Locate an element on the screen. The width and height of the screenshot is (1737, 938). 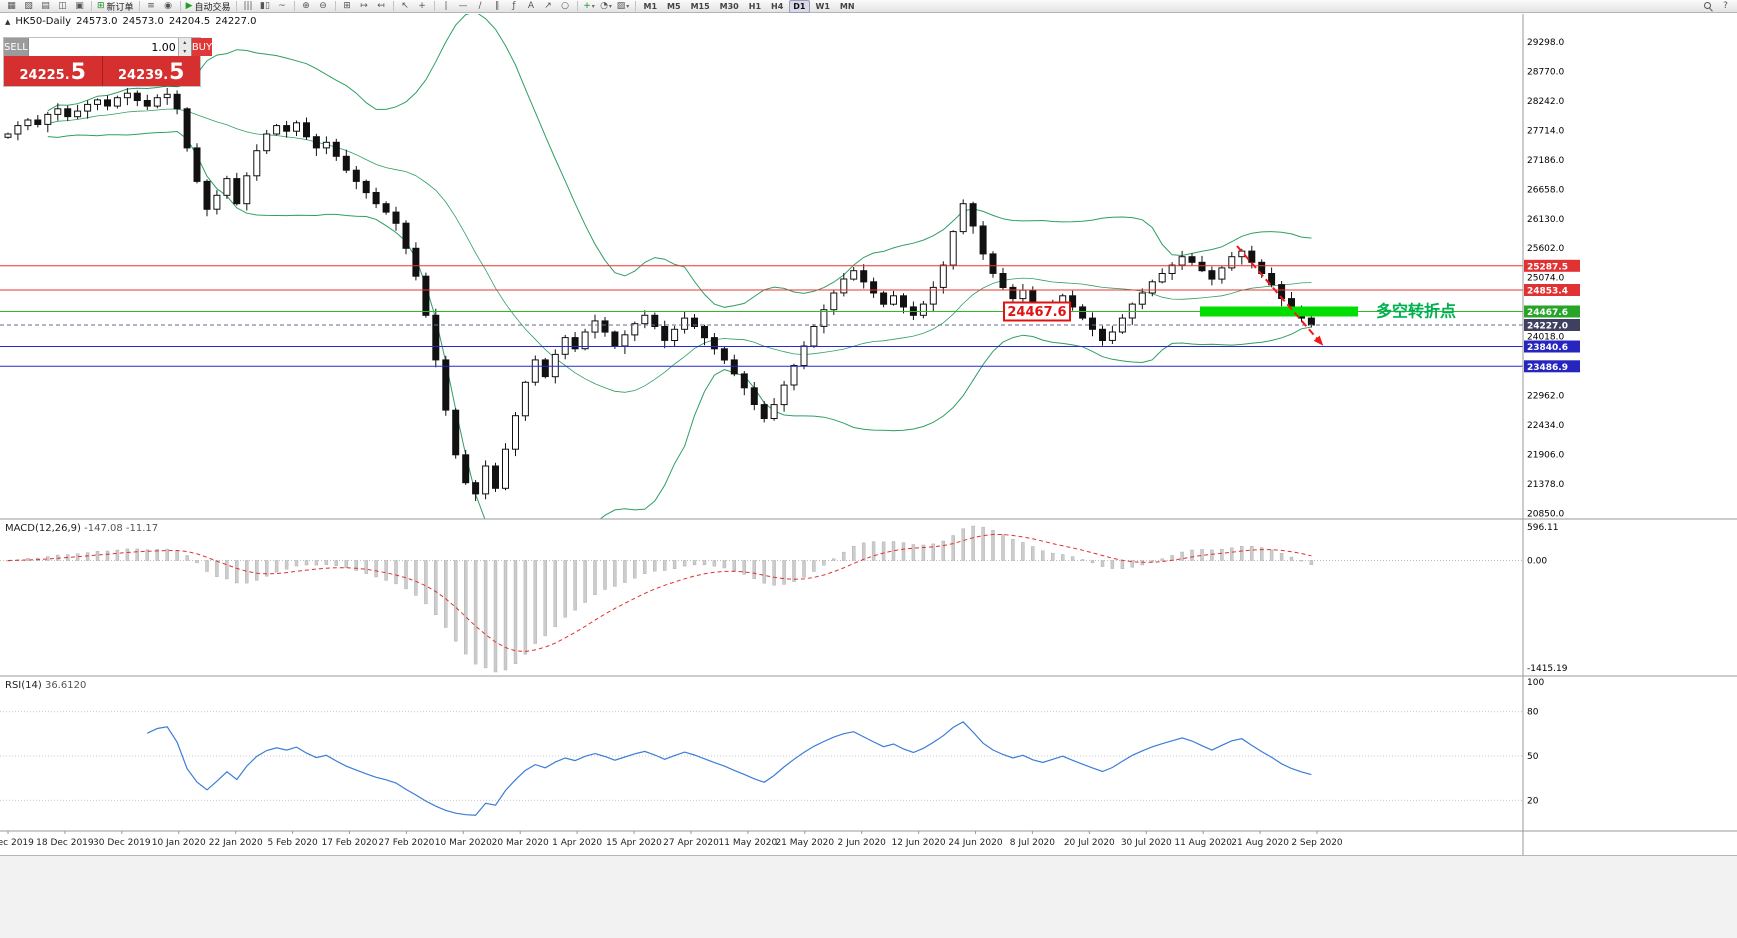
data-window-icon: ◫ is located at coordinates (62, 5).